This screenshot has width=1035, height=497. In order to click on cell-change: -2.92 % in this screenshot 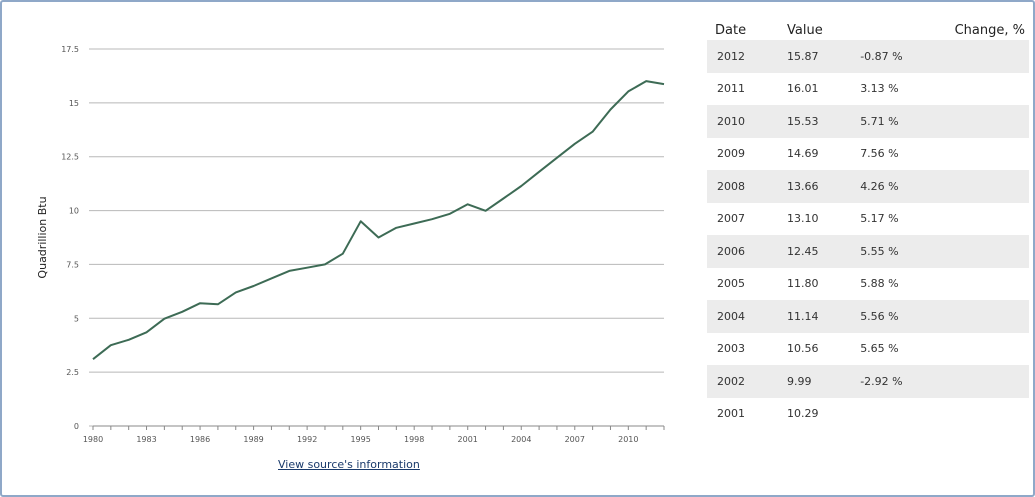, I will do `click(944, 381)`.